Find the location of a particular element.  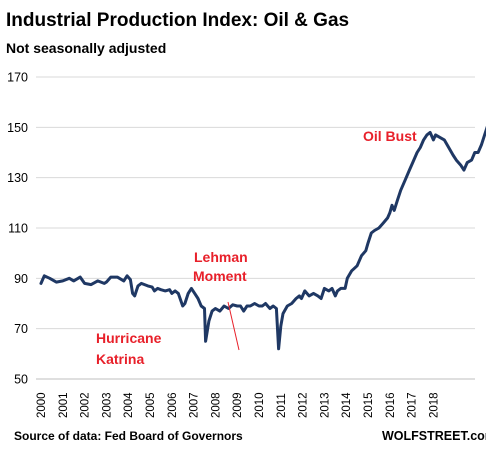

annotation-lehman-line1: Lehman is located at coordinates (221, 257).